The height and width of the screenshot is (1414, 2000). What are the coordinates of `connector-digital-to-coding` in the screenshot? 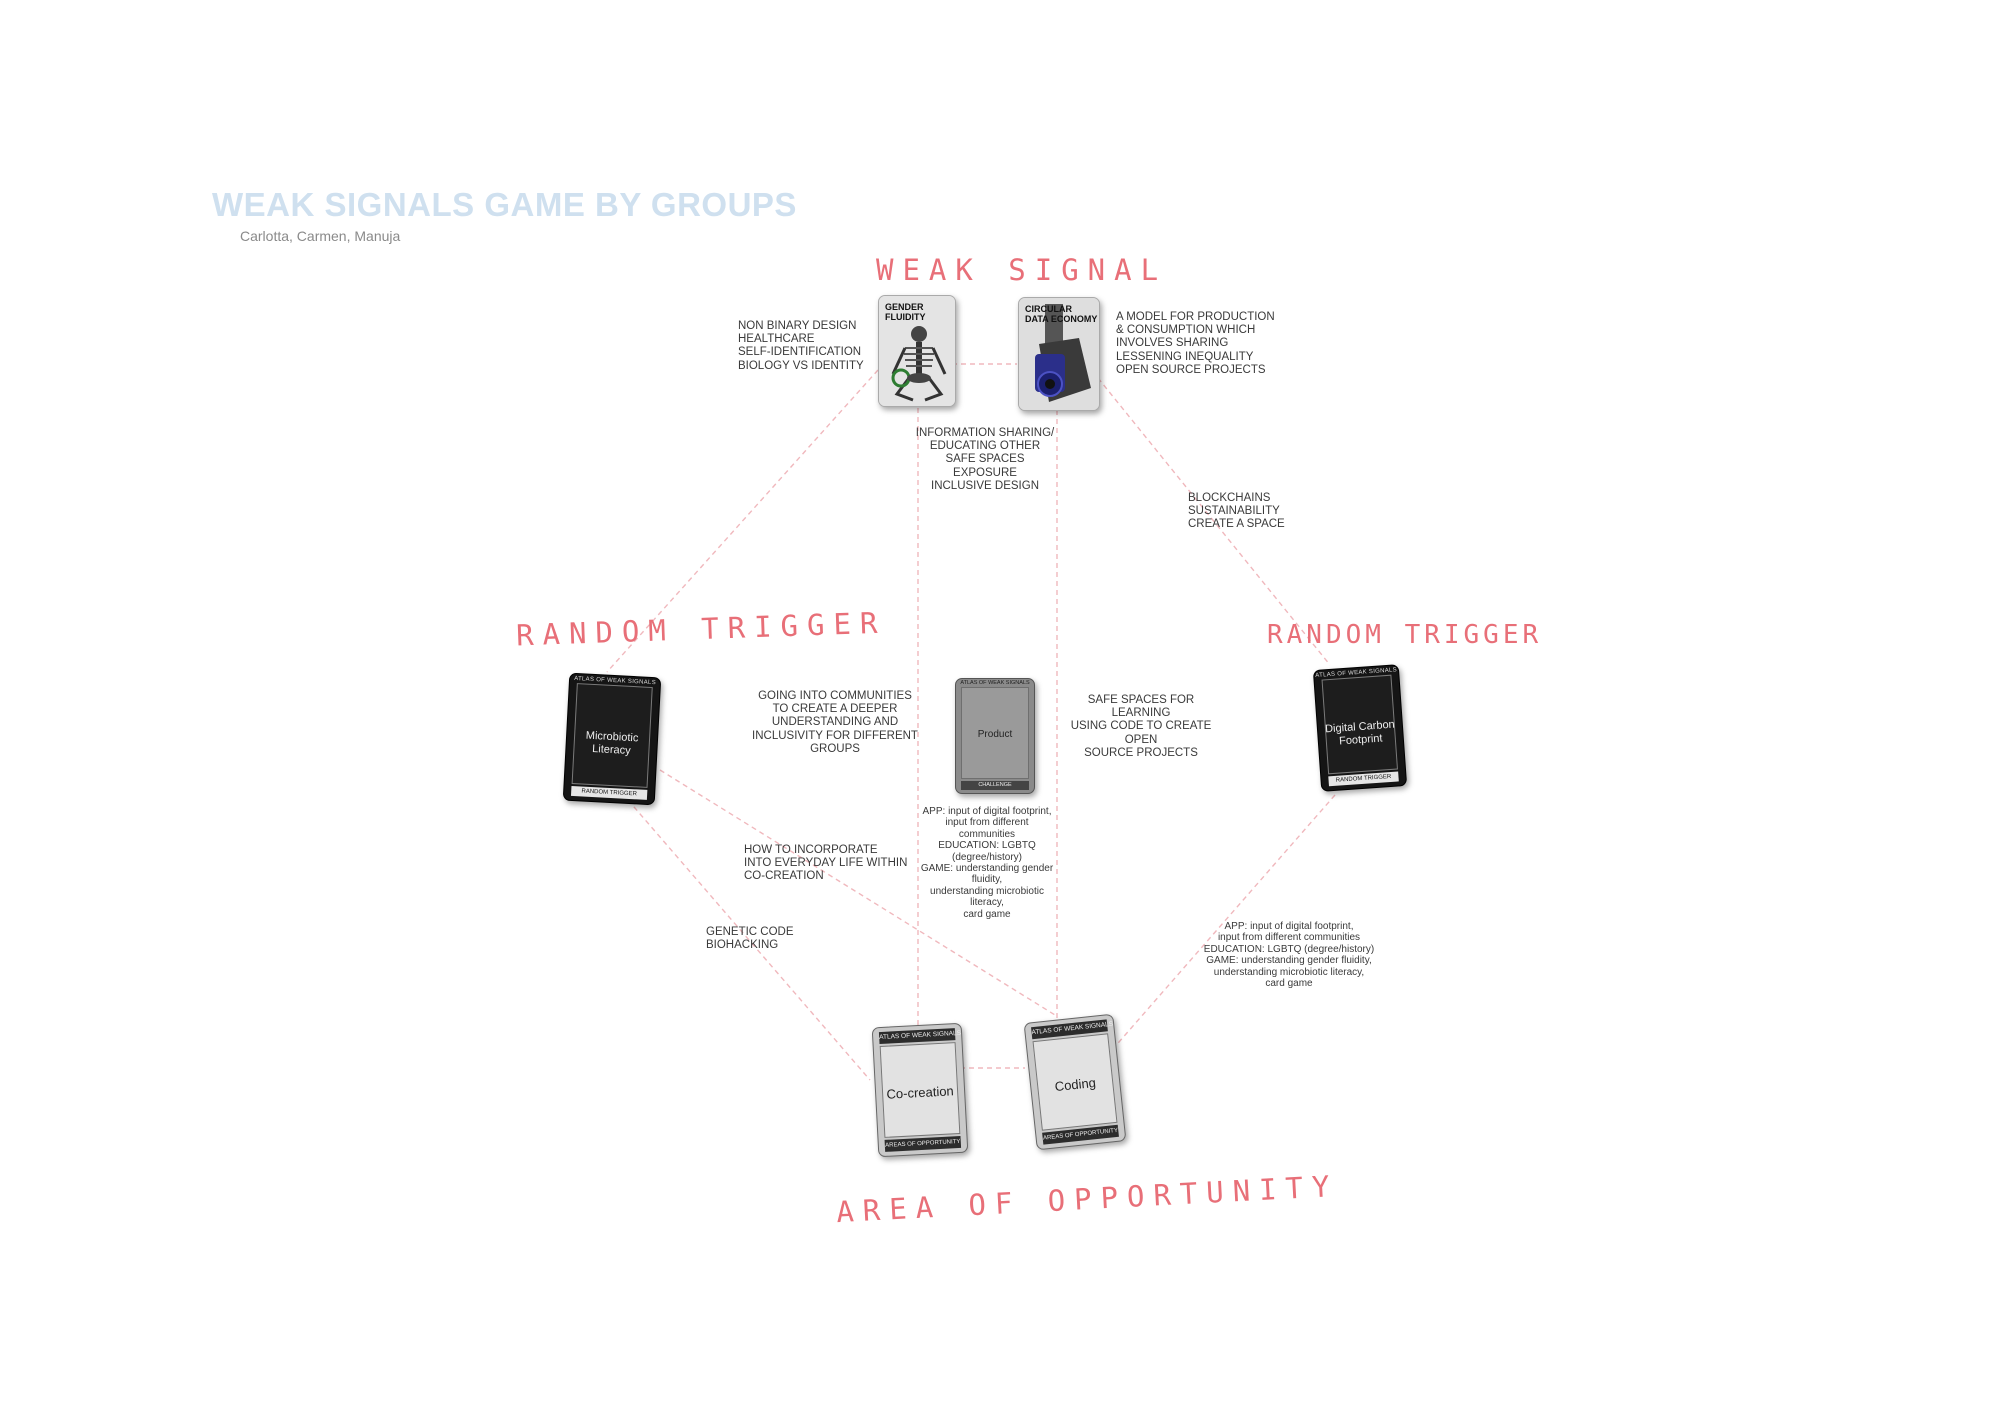 It's located at (1223, 922).